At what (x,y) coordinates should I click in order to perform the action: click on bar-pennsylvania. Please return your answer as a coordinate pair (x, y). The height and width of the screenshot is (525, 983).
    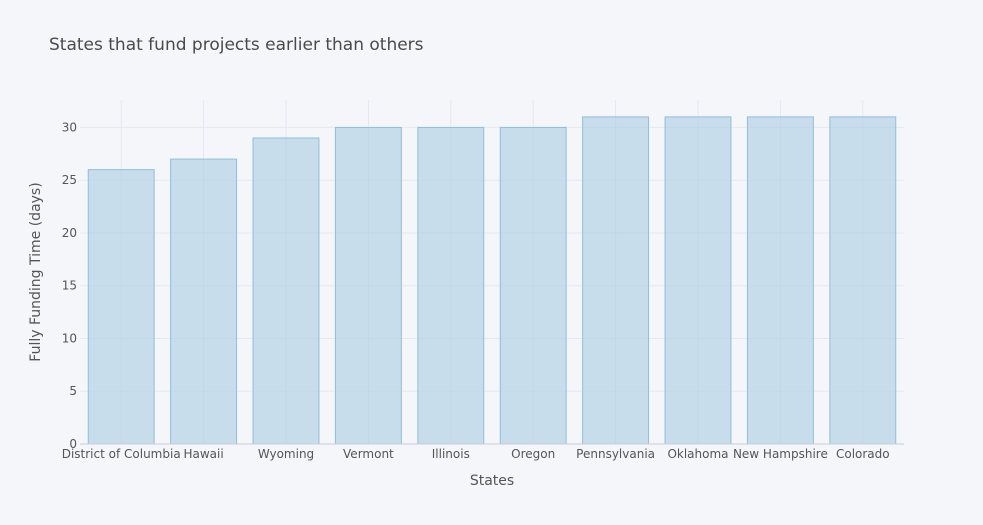
    Looking at the image, I should click on (616, 280).